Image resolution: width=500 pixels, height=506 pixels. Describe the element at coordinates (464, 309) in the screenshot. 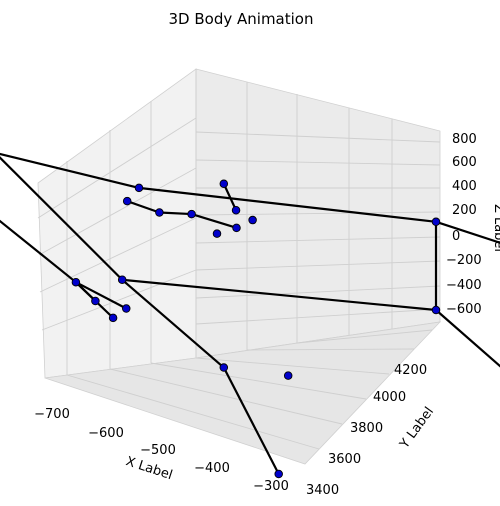

I see `z-tick-label: −600` at that location.